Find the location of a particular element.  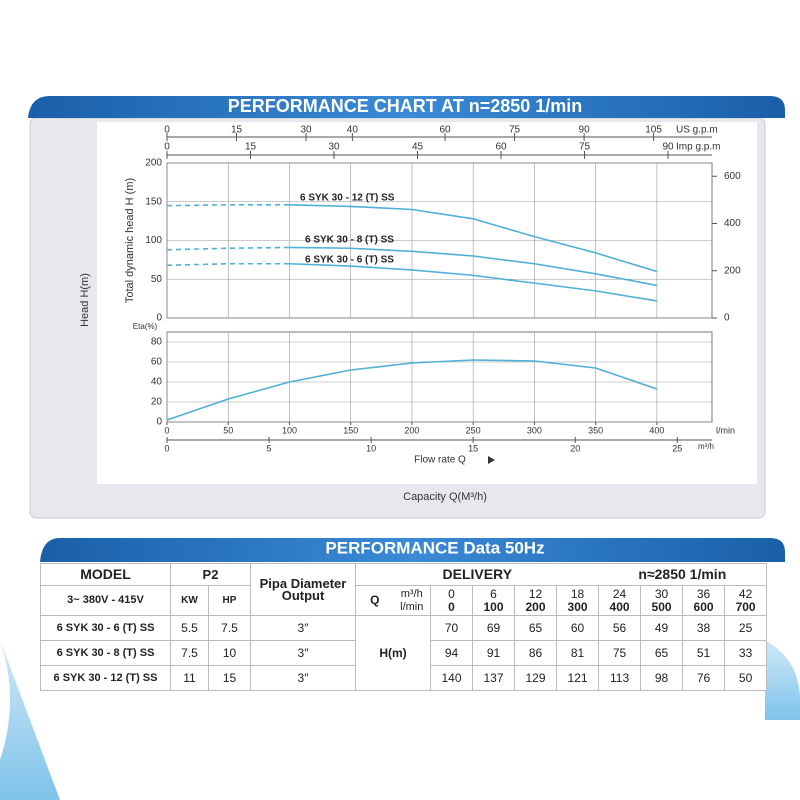

th-delivery-point: 42 700 is located at coordinates (746, 600).